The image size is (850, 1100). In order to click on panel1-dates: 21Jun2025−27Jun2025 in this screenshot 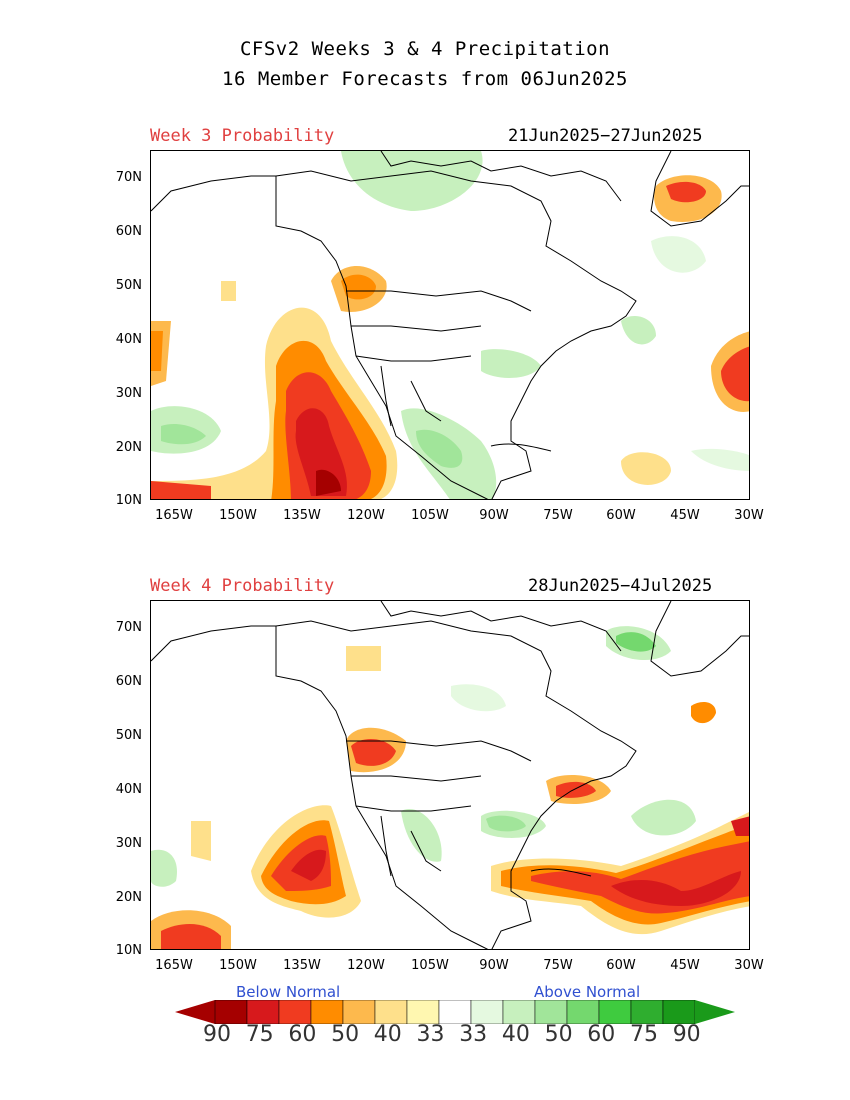, I will do `click(605, 136)`.